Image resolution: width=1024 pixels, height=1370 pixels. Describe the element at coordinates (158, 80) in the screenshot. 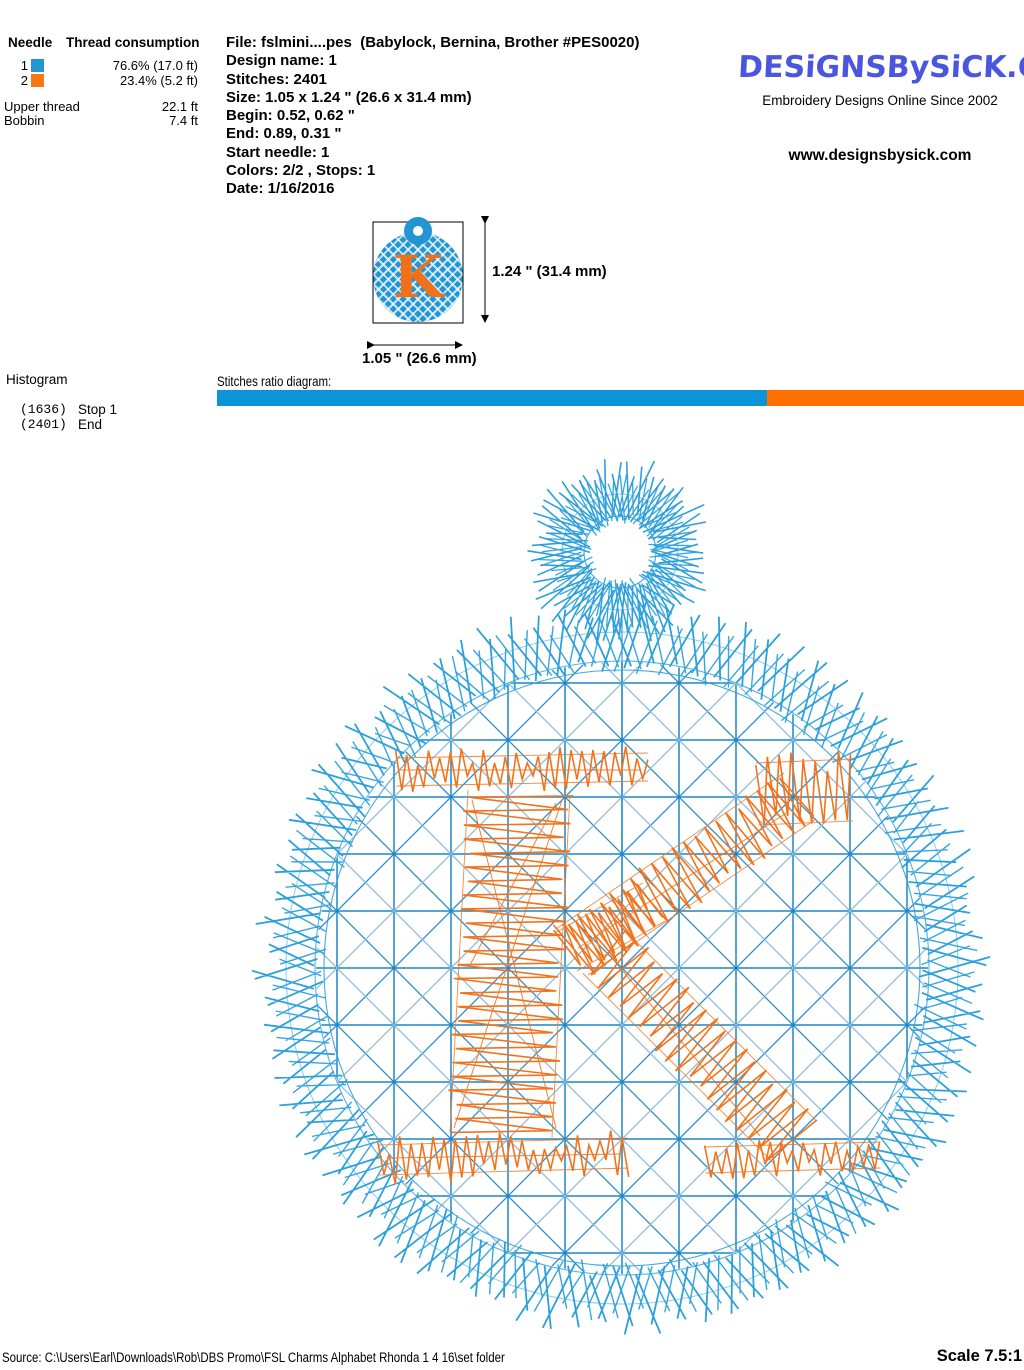

I see `needle-2-consumption: 23.4% (5.2 ft)` at that location.